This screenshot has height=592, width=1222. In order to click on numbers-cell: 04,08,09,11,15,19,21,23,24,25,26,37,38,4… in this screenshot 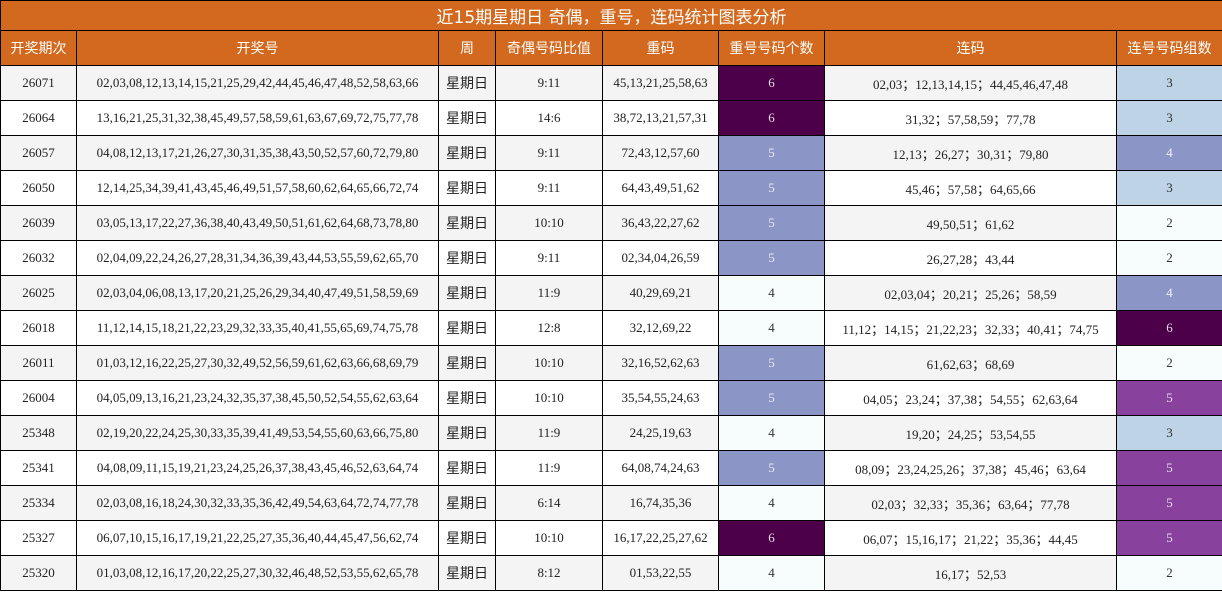, I will do `click(257, 468)`.